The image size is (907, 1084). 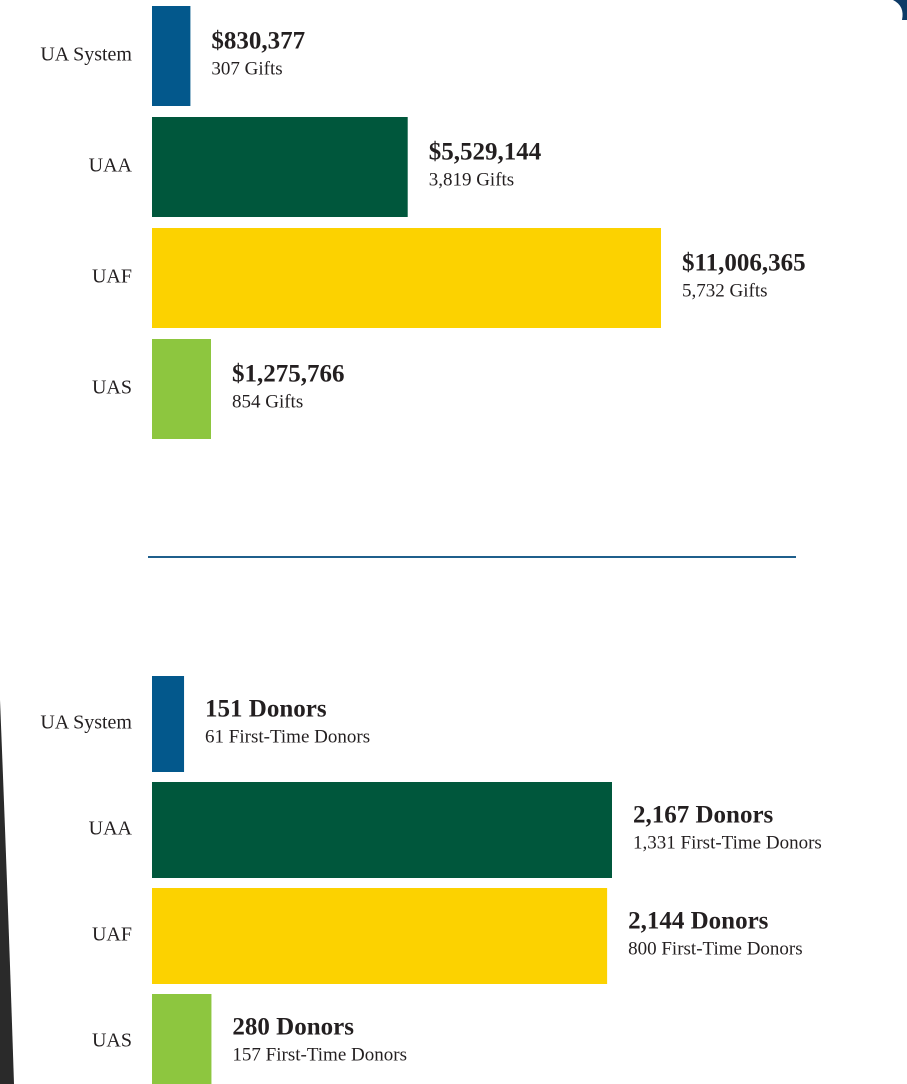 What do you see at coordinates (725, 290) in the screenshot?
I see `sub-label: 5,732 Gifts` at bounding box center [725, 290].